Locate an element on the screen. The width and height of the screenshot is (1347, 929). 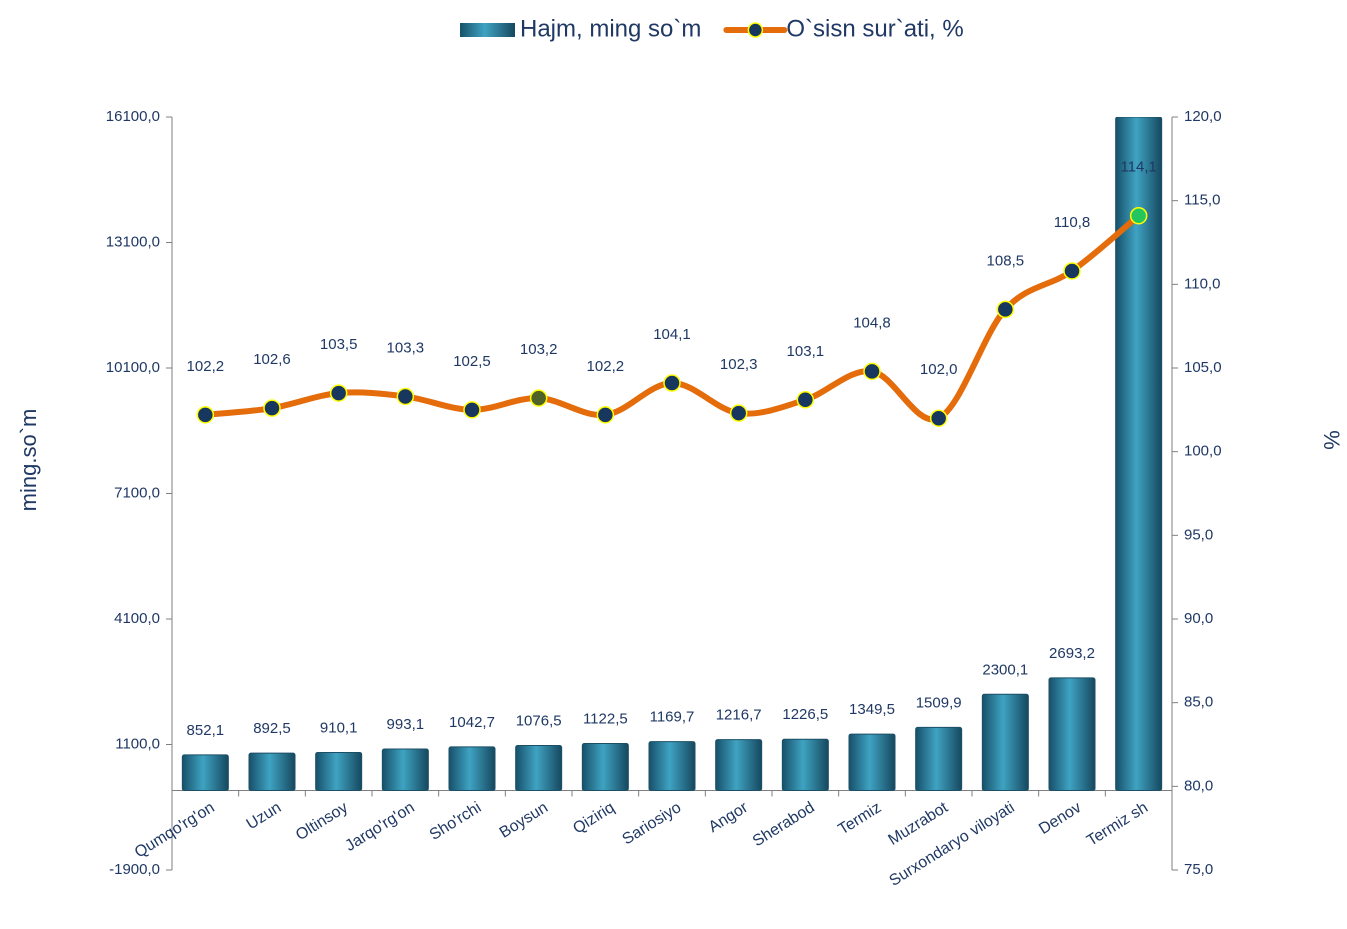
bar-value-label: 1122,5 is located at coordinates (605, 719).